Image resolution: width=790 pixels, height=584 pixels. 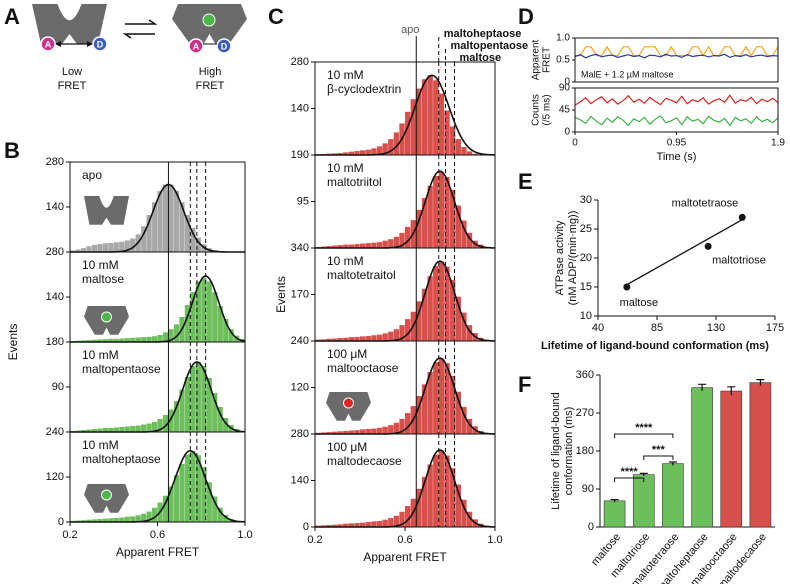 What do you see at coordinates (563, 60) in the screenshot?
I see `y-tick-label: 0.5` at bounding box center [563, 60].